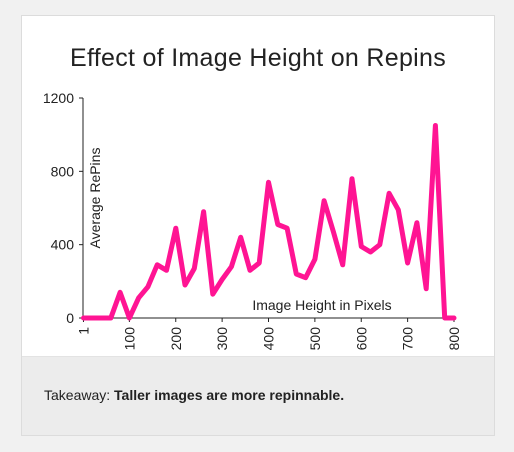  Describe the element at coordinates (269, 339) in the screenshot. I see `x-tick-label: 400` at that location.